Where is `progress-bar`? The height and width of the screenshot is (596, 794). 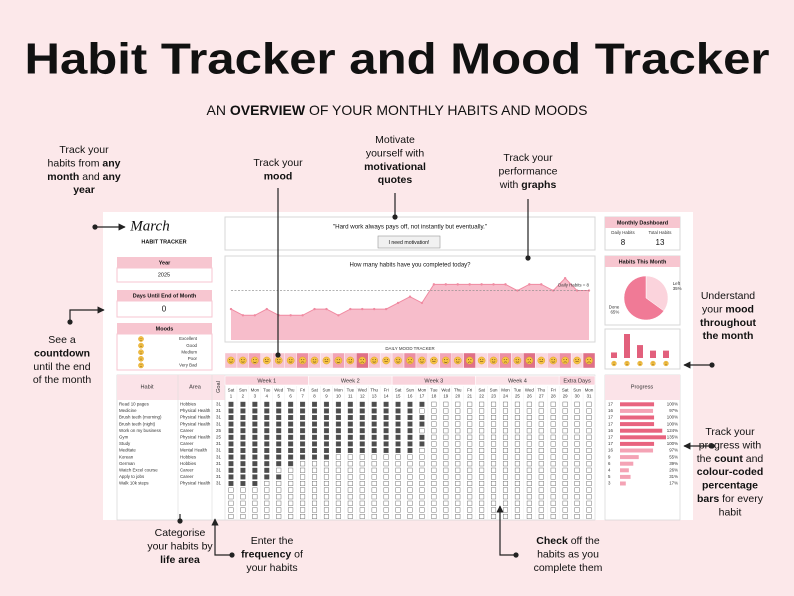 progress-bar is located at coordinates (637, 404).